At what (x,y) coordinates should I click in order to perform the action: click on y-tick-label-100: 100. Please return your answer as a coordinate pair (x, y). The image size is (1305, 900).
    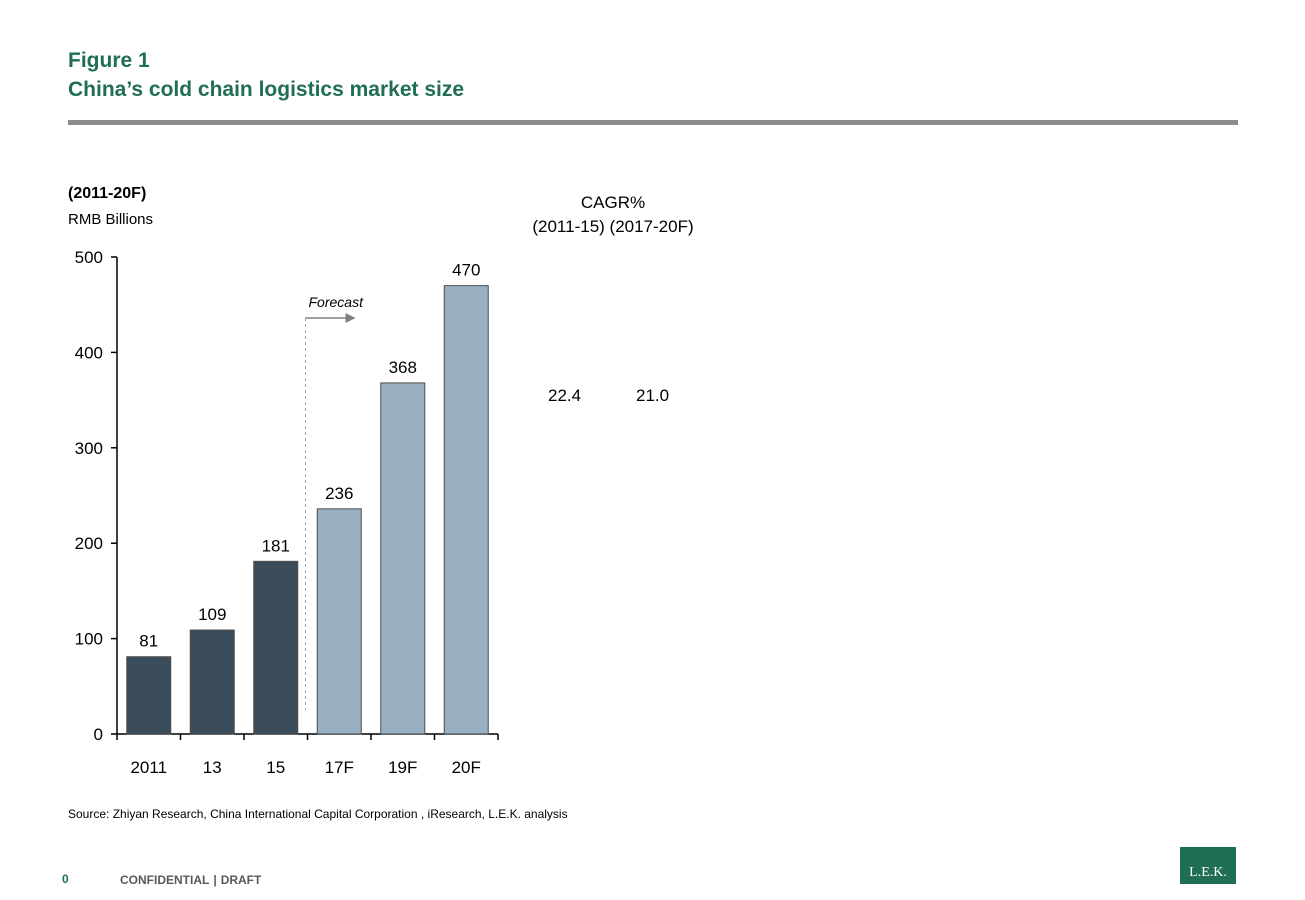
    Looking at the image, I should click on (89, 639).